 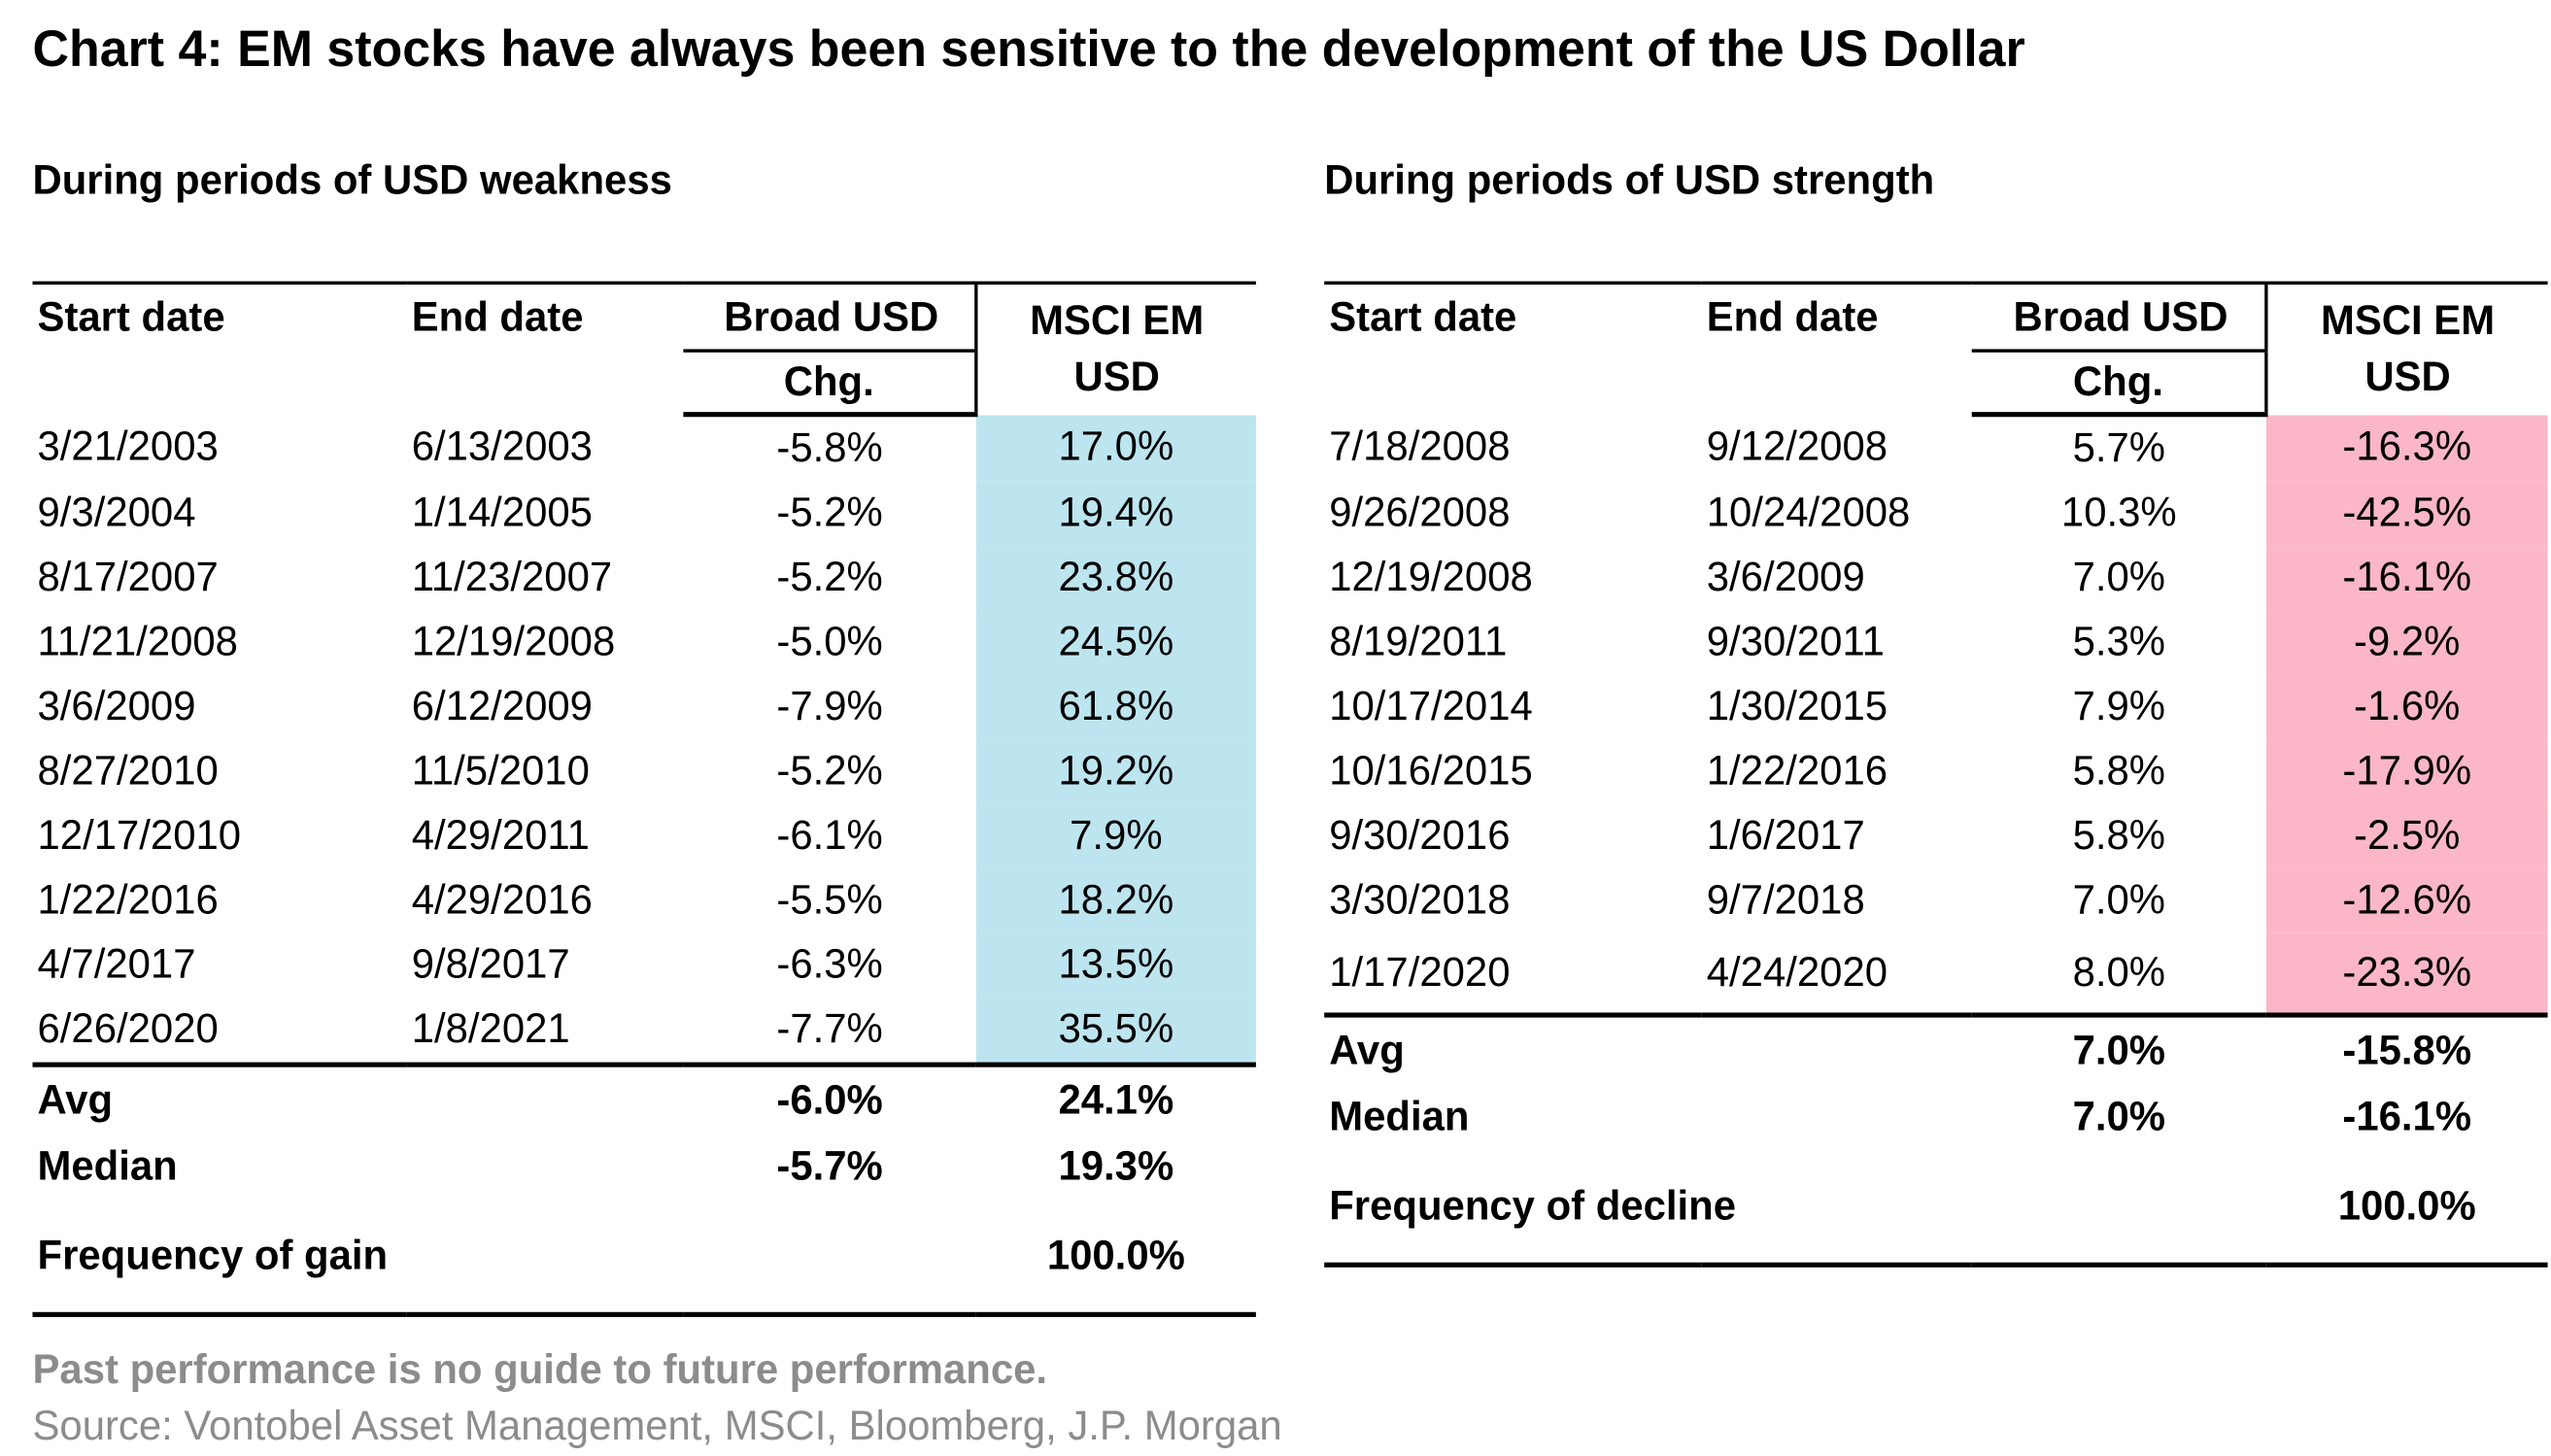 What do you see at coordinates (1785, 836) in the screenshot?
I see `cell: 1/6/2017` at bounding box center [1785, 836].